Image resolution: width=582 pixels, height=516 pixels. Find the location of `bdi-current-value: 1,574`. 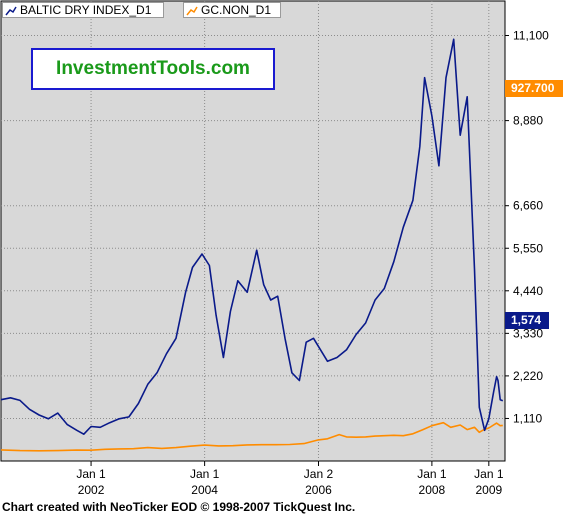

bdi-current-value: 1,574 is located at coordinates (526, 320).